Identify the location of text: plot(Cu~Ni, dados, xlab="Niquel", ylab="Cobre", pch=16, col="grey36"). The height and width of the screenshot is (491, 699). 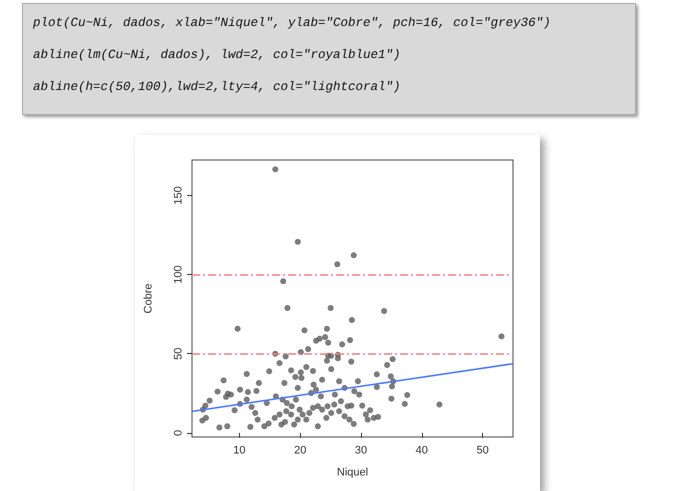
(292, 23).